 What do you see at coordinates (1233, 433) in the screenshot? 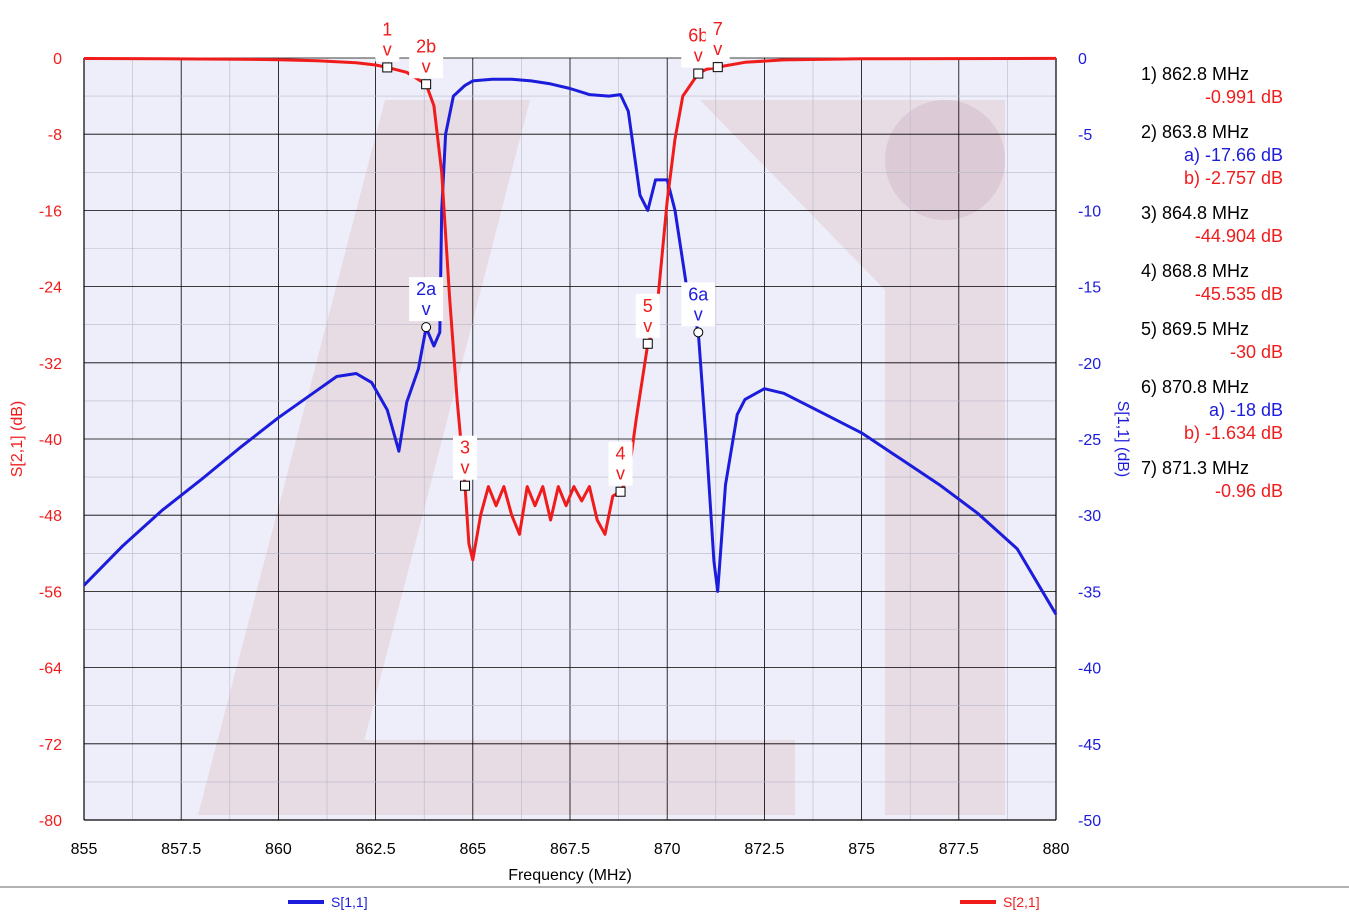
I see `marker-readout-value: b) -1.634 dB` at bounding box center [1233, 433].